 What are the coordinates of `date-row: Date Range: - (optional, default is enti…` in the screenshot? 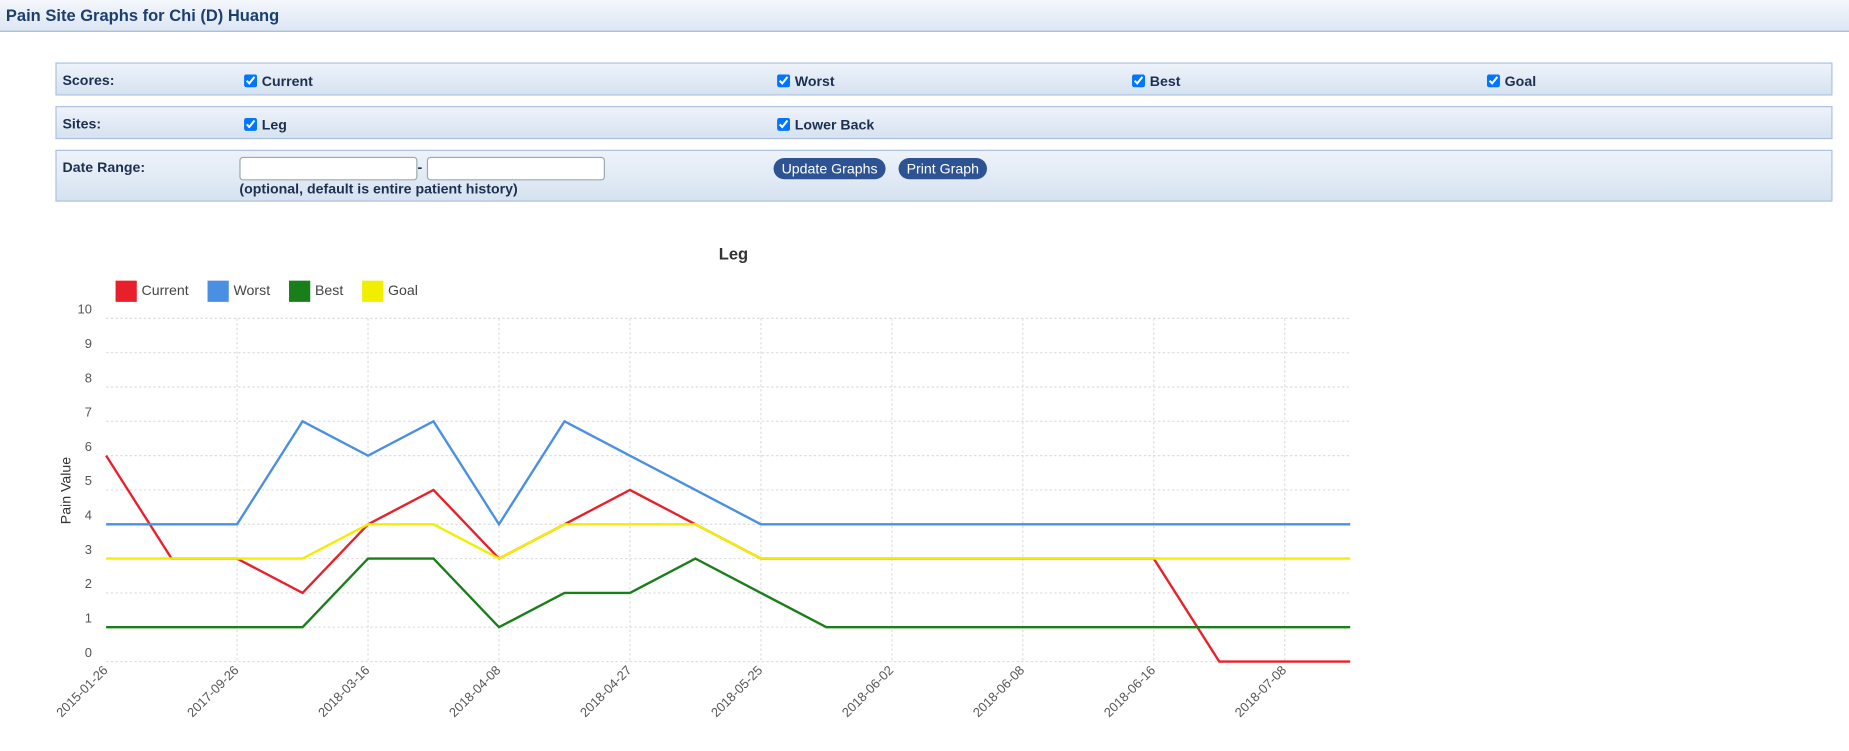 It's located at (944, 175).